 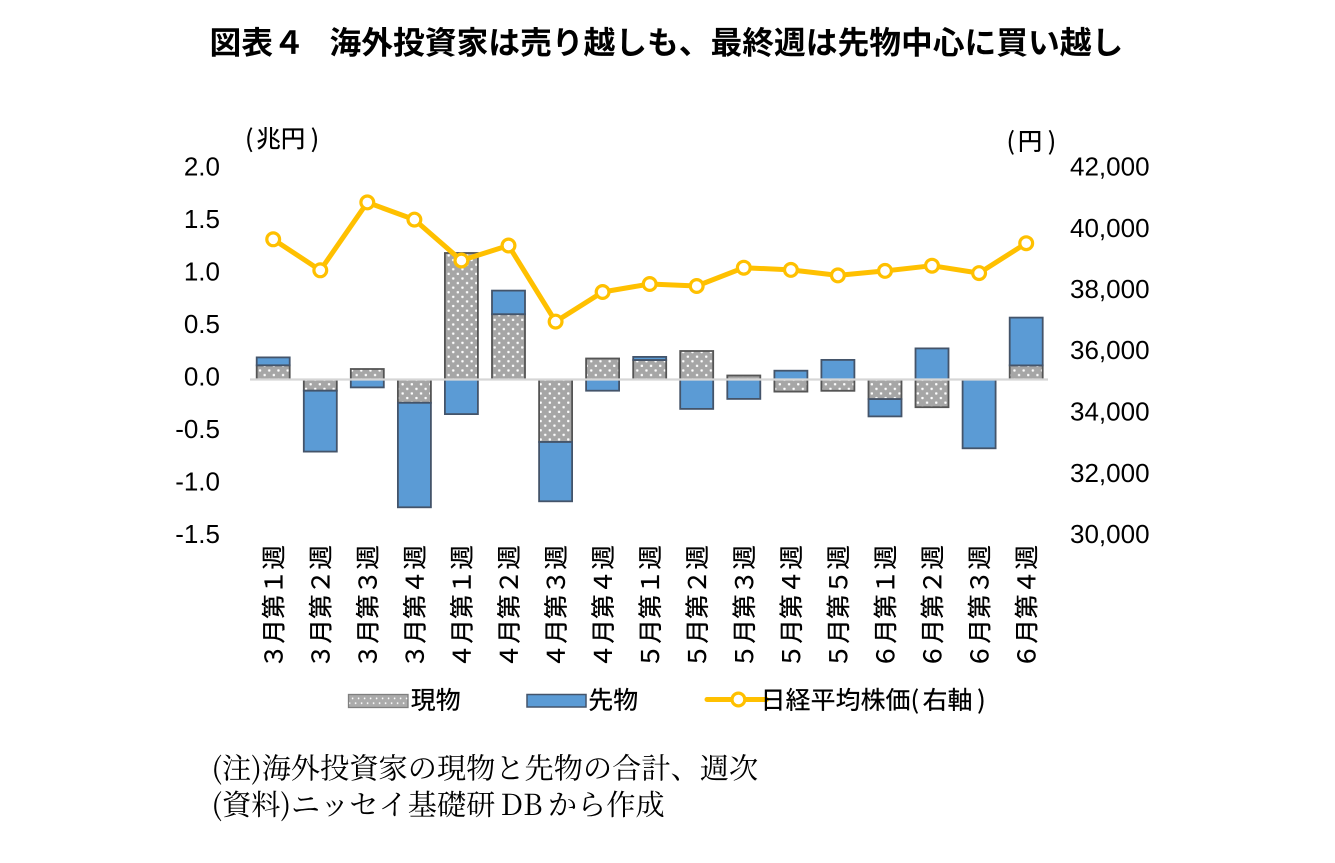 I want to click on svg-text: 30,000, so click(x=1110, y=534).